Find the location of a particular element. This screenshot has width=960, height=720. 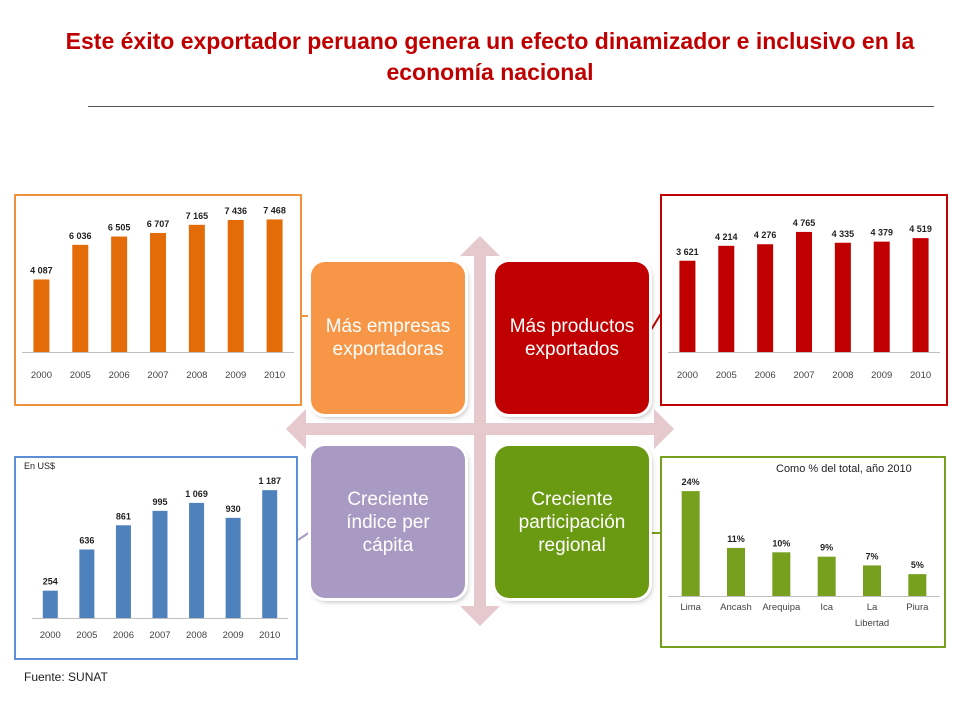

quadrant-label: Más empresas exportadoras is located at coordinates (388, 338).